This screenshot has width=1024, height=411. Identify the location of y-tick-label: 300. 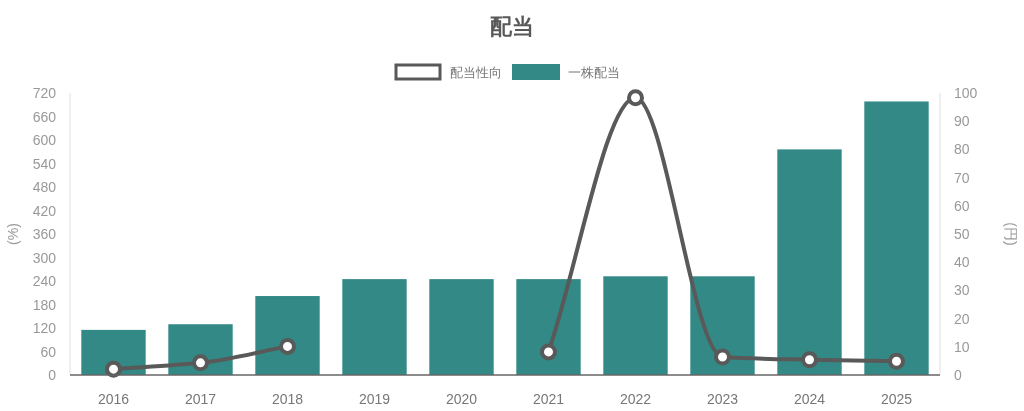
(44, 257).